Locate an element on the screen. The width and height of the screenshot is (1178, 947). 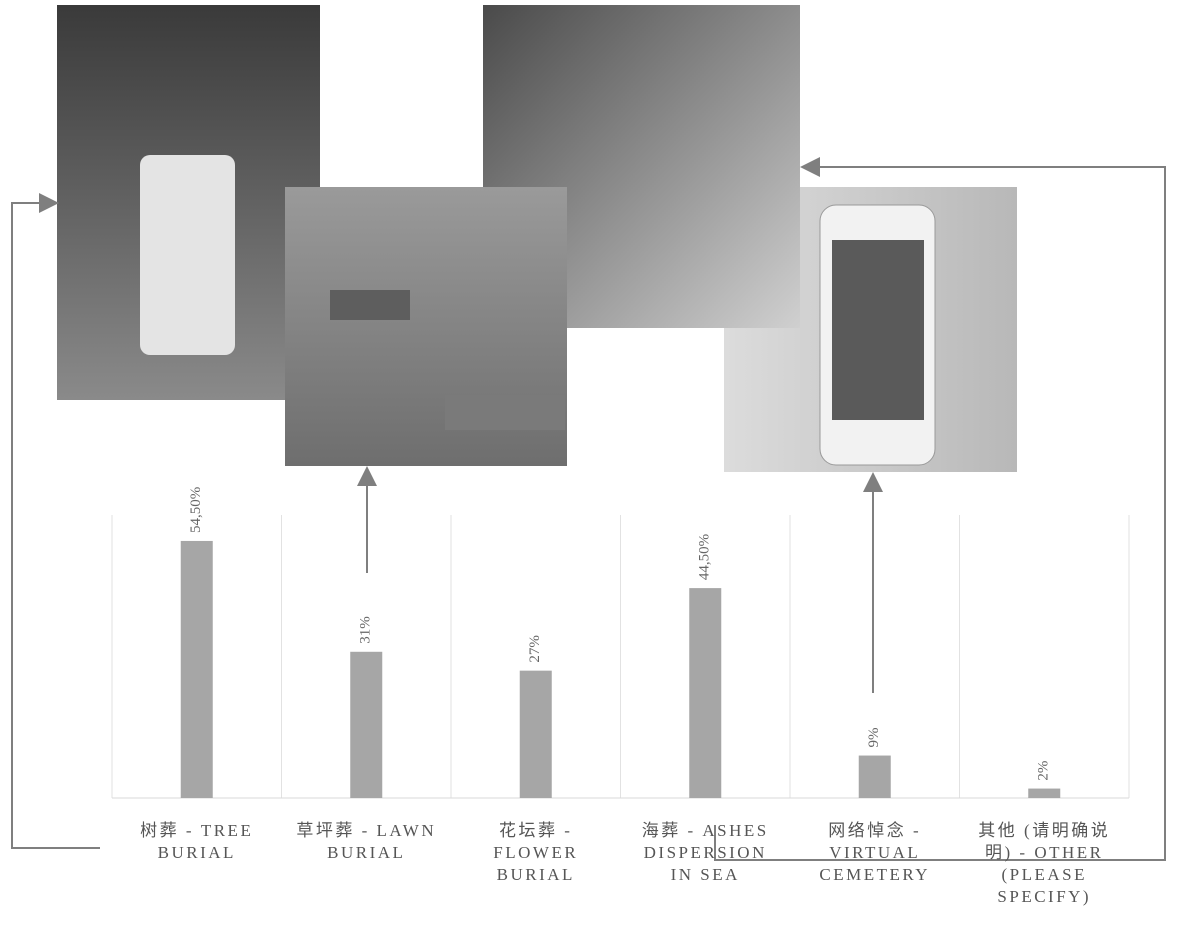
value-label: 44,50% is located at coordinates (705, 557).